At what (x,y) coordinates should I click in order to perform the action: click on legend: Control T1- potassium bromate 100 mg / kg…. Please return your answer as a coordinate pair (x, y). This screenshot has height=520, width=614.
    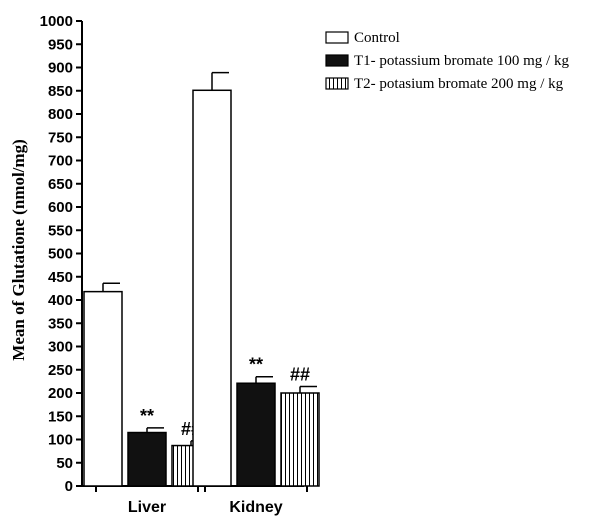
    Looking at the image, I should click on (447, 61).